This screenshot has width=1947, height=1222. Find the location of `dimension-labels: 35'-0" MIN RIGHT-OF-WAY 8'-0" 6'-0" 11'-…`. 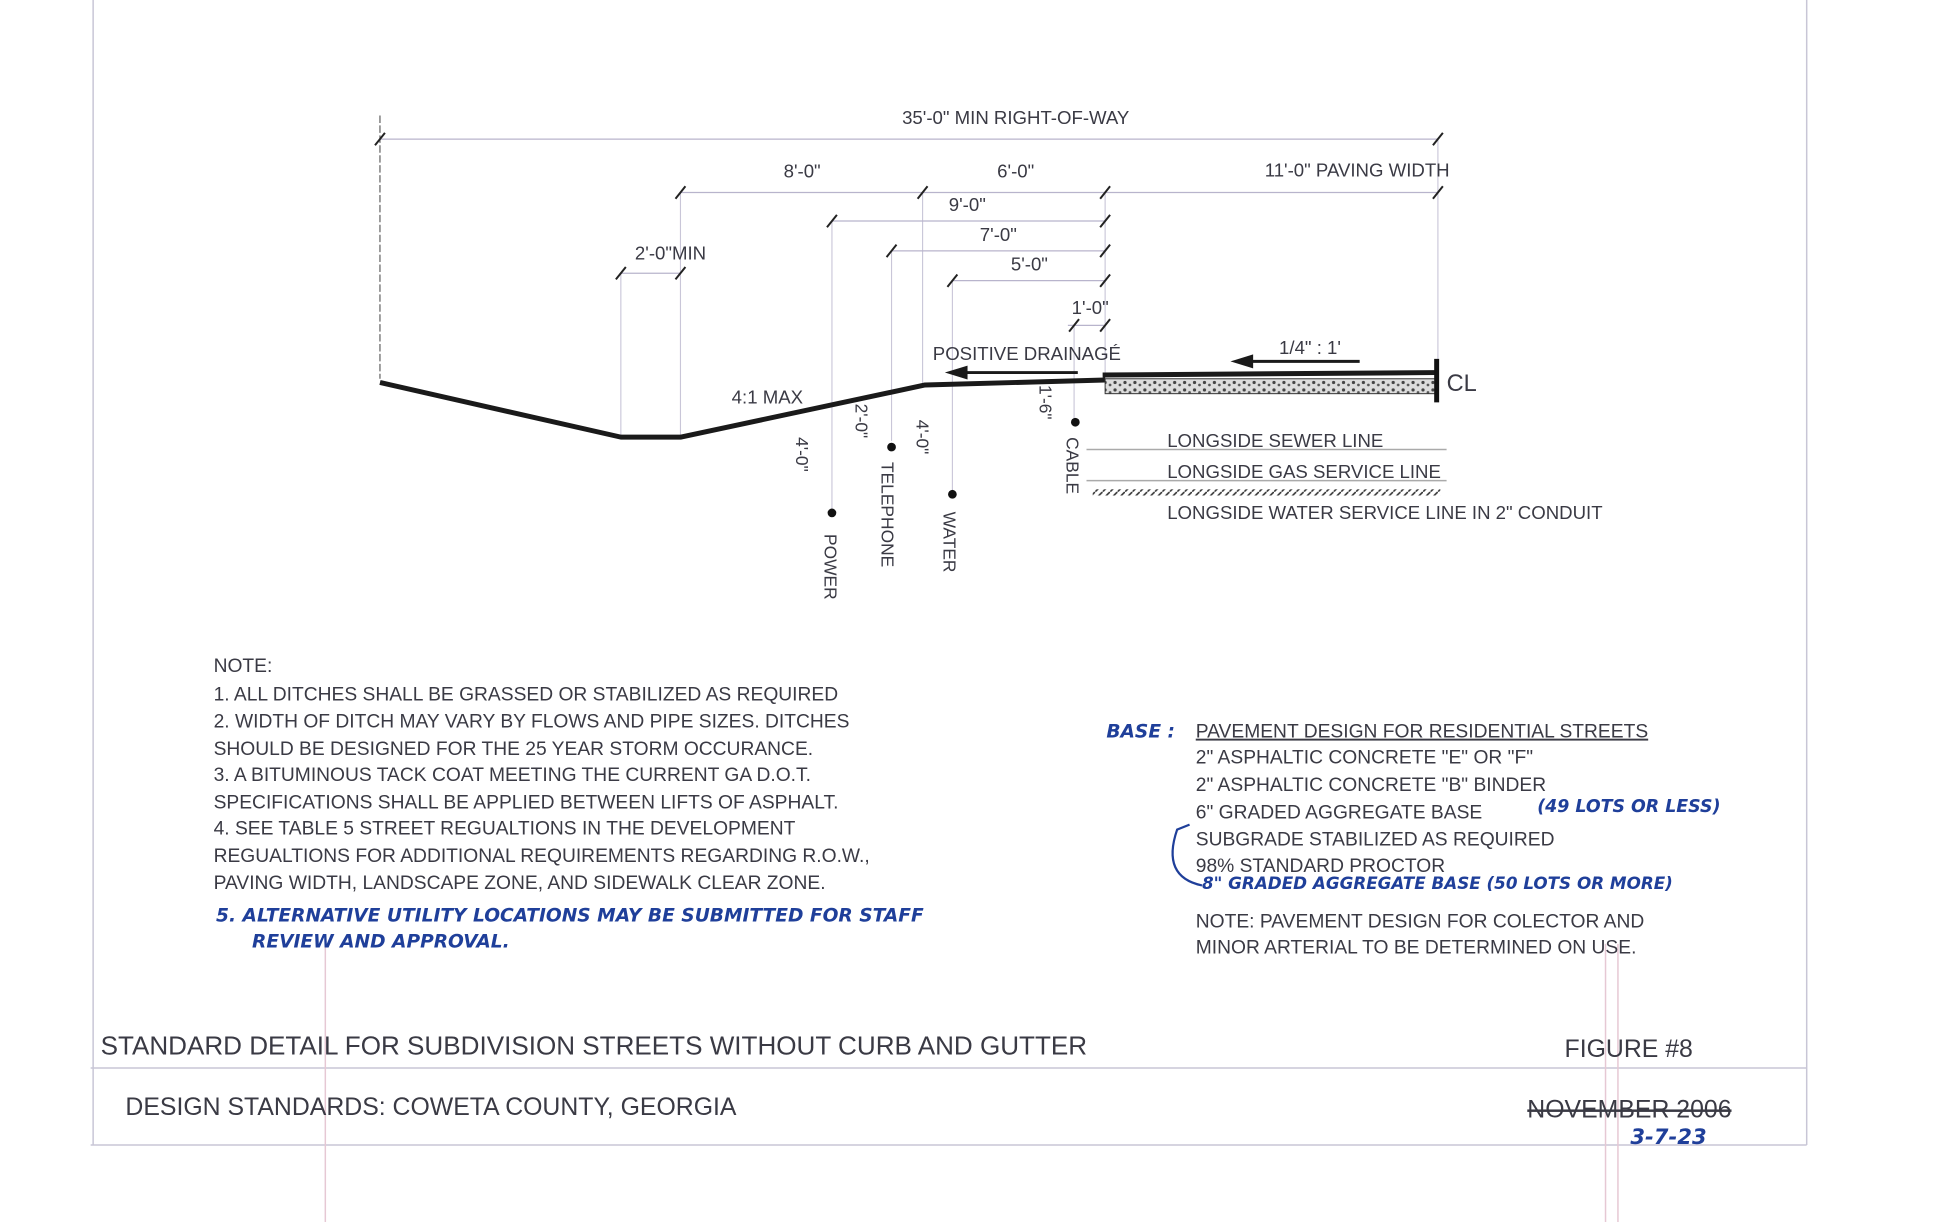

dimension-labels: 35'-0" MIN RIGHT-OF-WAY 8'-0" 6'-0" 11'-… is located at coordinates (1056, 257).